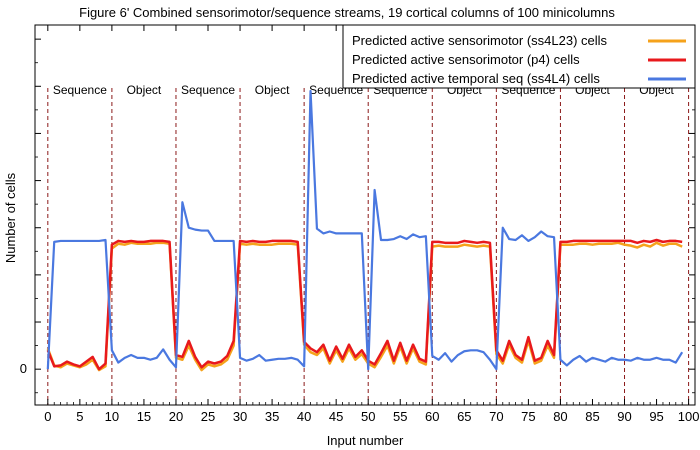 The image size is (700, 450). Describe the element at coordinates (112, 416) in the screenshot. I see `x-tick-label-2: 10` at that location.